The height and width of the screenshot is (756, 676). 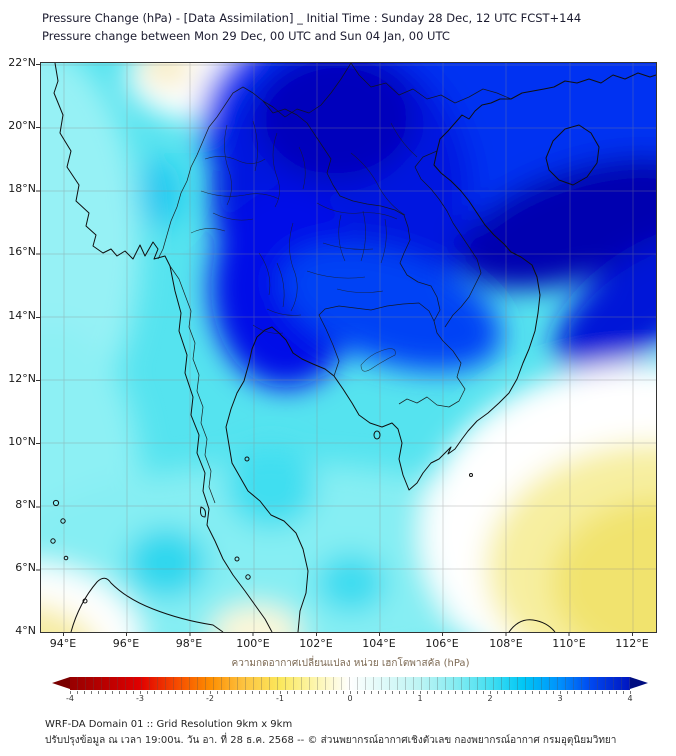 What do you see at coordinates (316, 643) in the screenshot?
I see `lon-label-102e: 102°E` at bounding box center [316, 643].